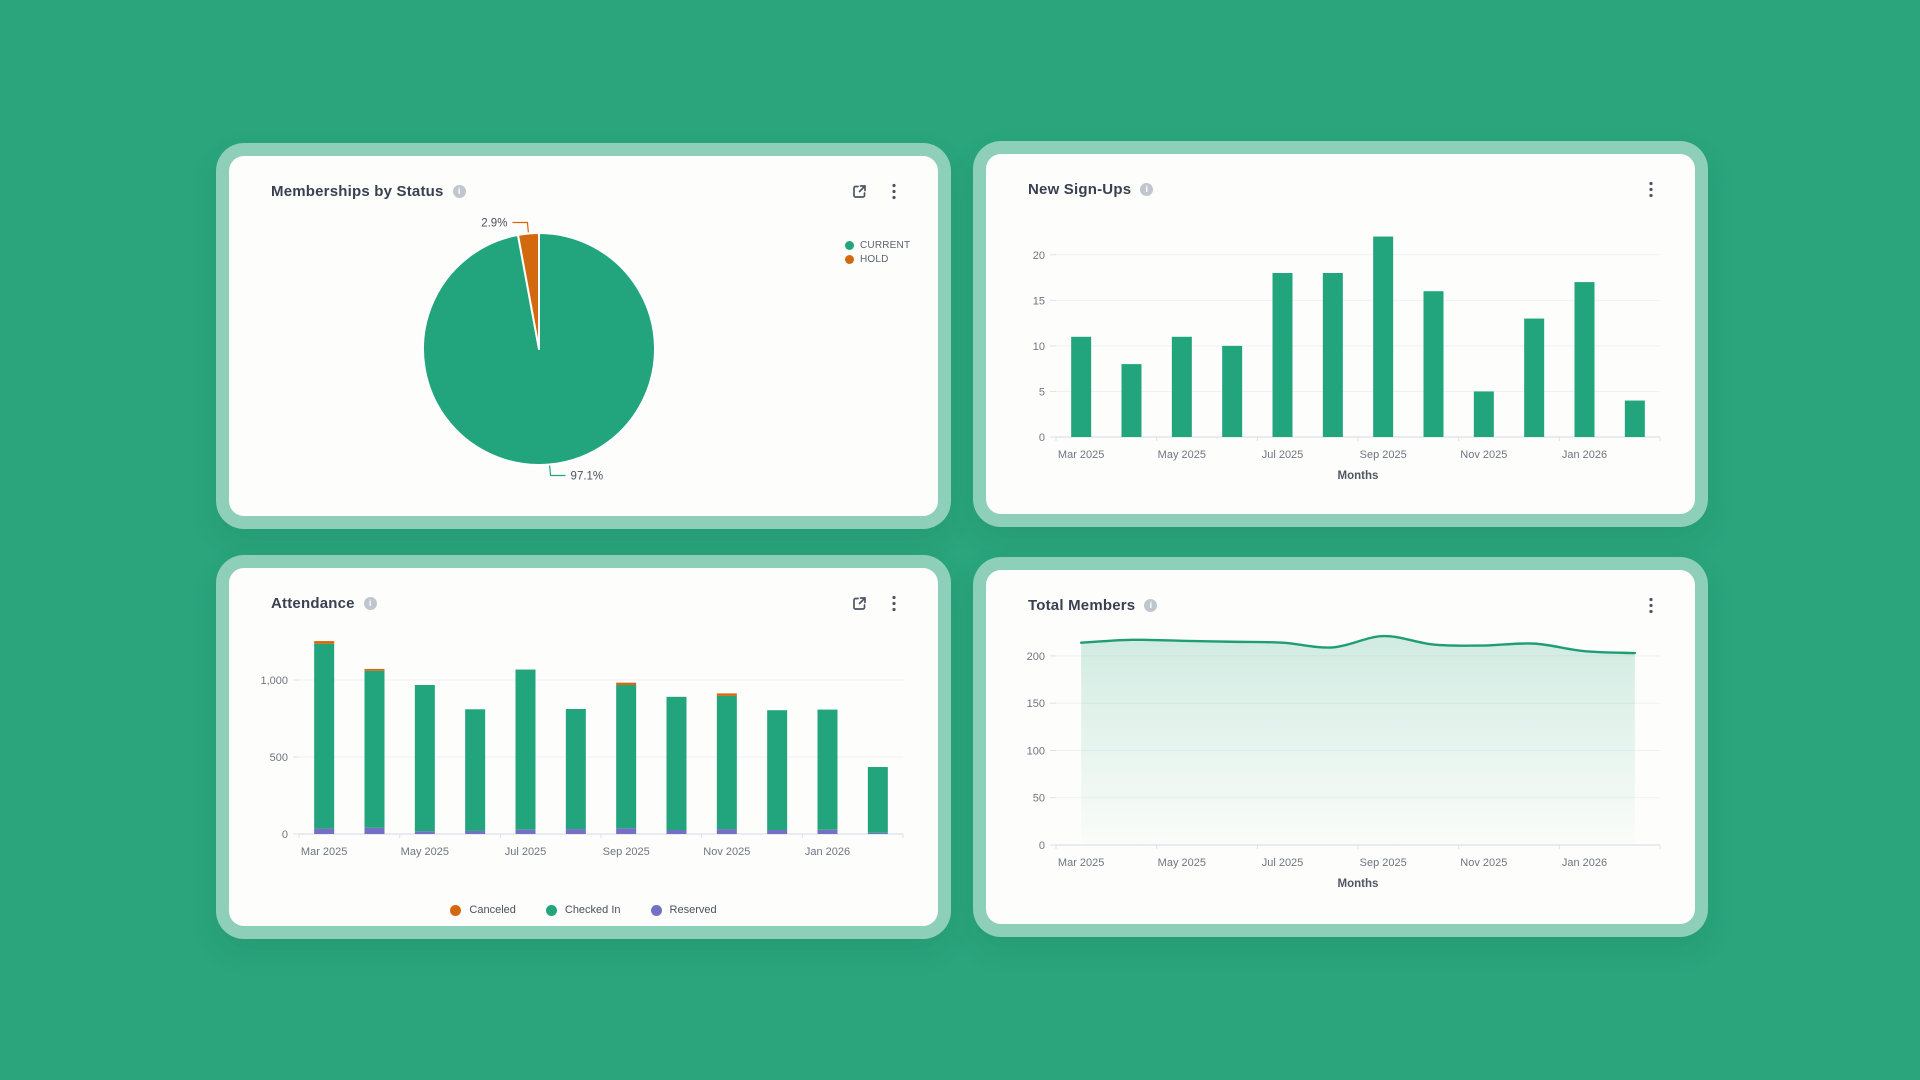 This screenshot has height=1080, width=1920. I want to click on legend-label: CURRENT, so click(885, 245).